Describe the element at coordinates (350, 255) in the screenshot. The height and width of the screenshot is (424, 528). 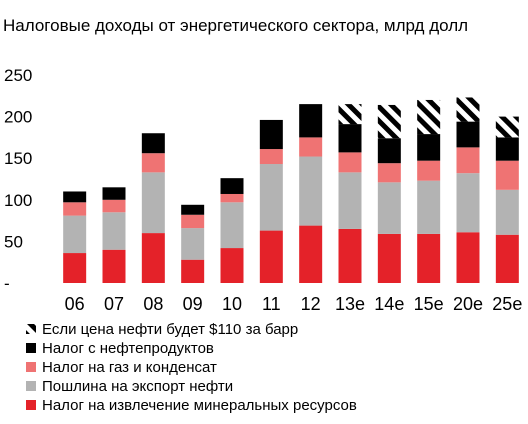
I see `bar-segment-13e-s0` at that location.